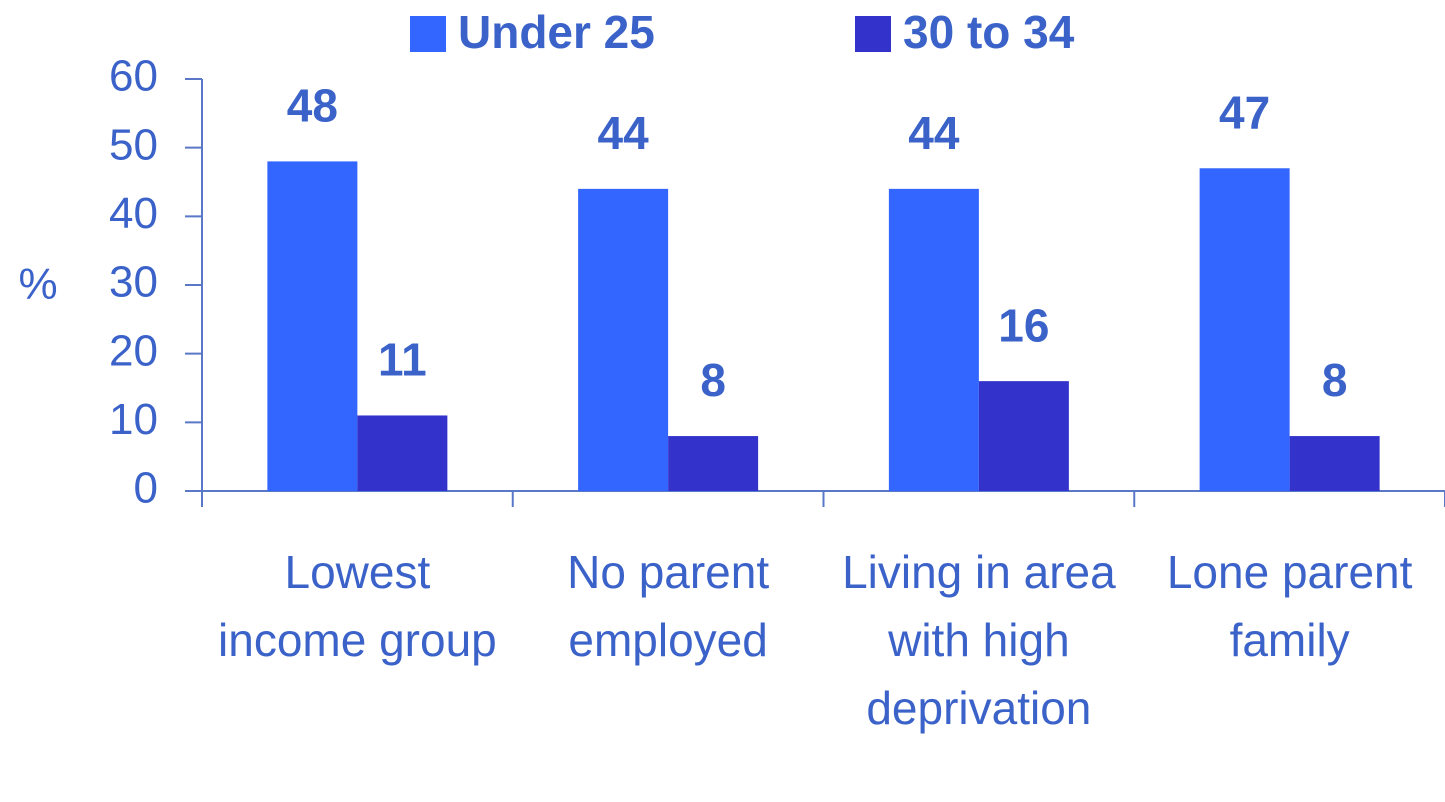 This screenshot has width=1445, height=802. Describe the element at coordinates (989, 32) in the screenshot. I see `legend-label: 30 to 34` at that location.